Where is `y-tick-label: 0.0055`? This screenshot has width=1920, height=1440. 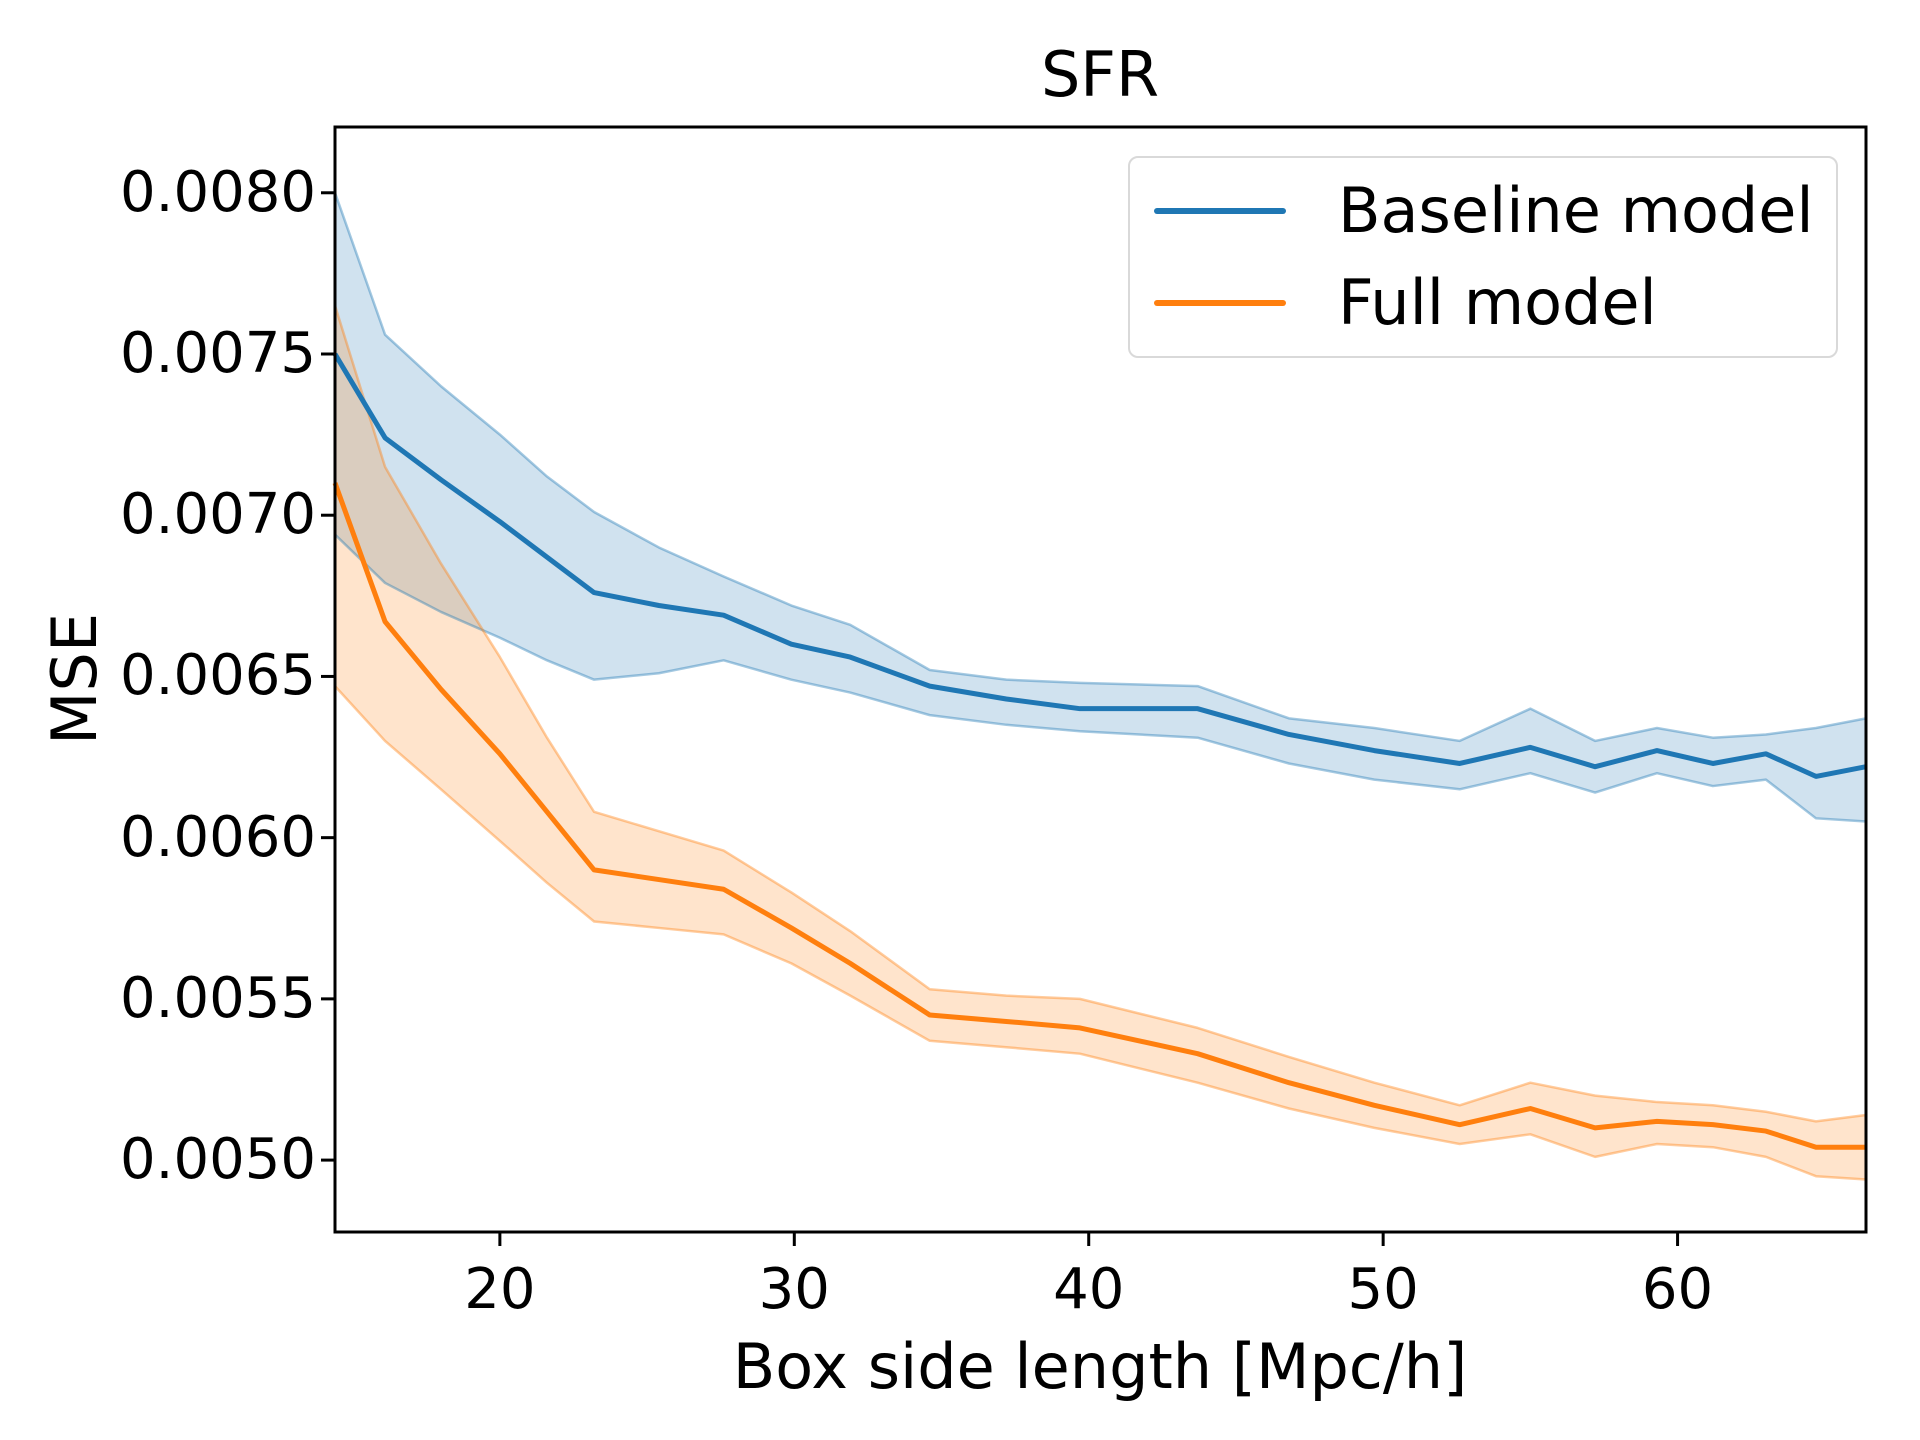 y-tick-label: 0.0055 is located at coordinates (218, 998).